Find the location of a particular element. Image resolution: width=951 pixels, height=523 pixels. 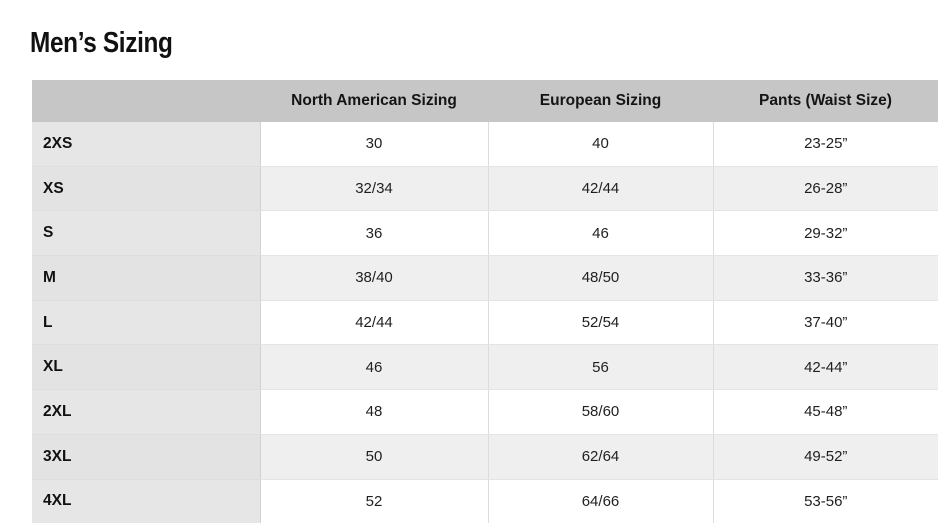

cell-size: 2XS is located at coordinates (146, 144).